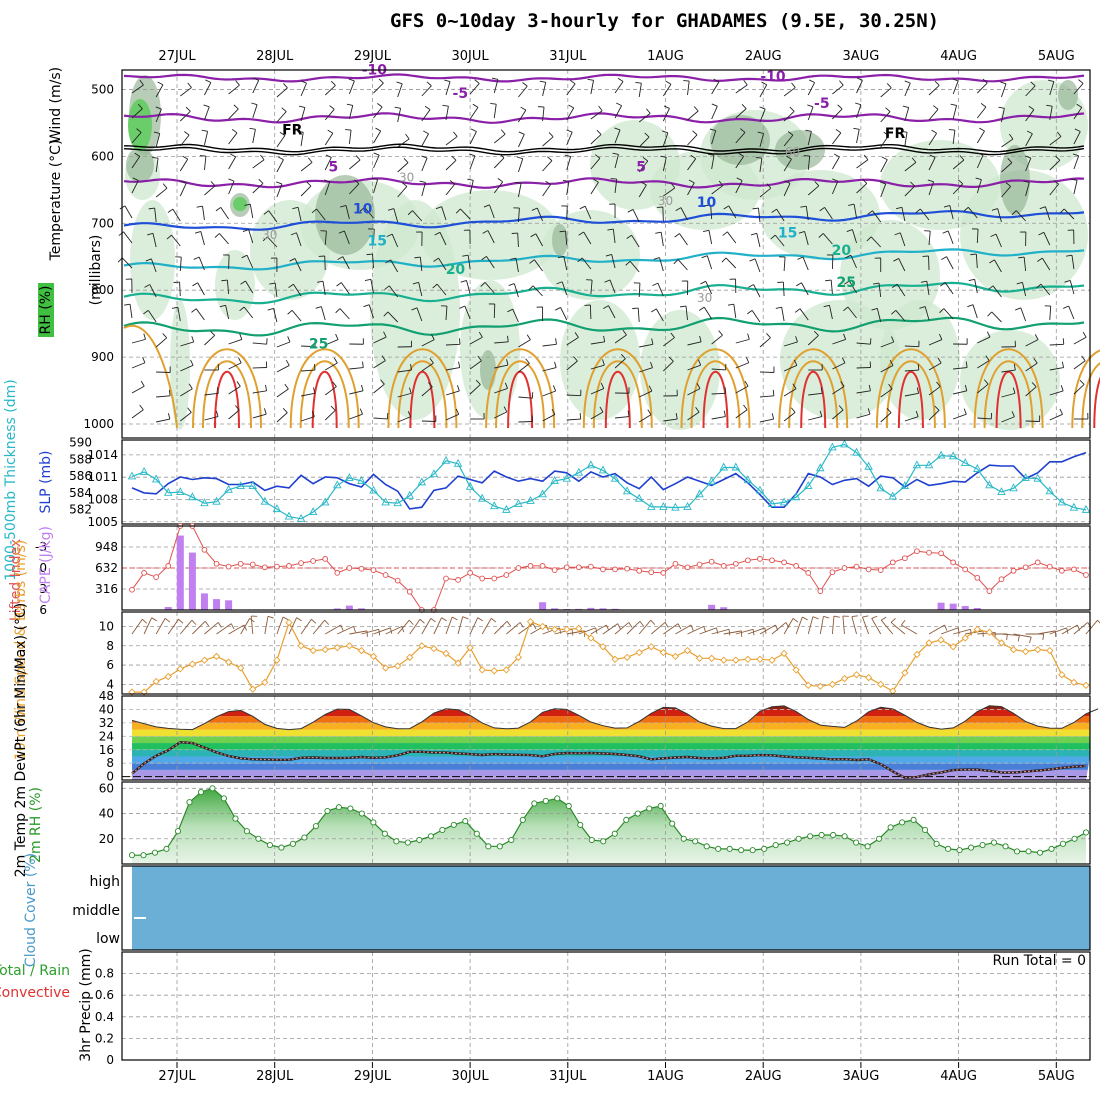 This screenshot has height=1100, width=1100. What do you see at coordinates (615, 718) in the screenshot?
I see `temp-line` at bounding box center [615, 718].